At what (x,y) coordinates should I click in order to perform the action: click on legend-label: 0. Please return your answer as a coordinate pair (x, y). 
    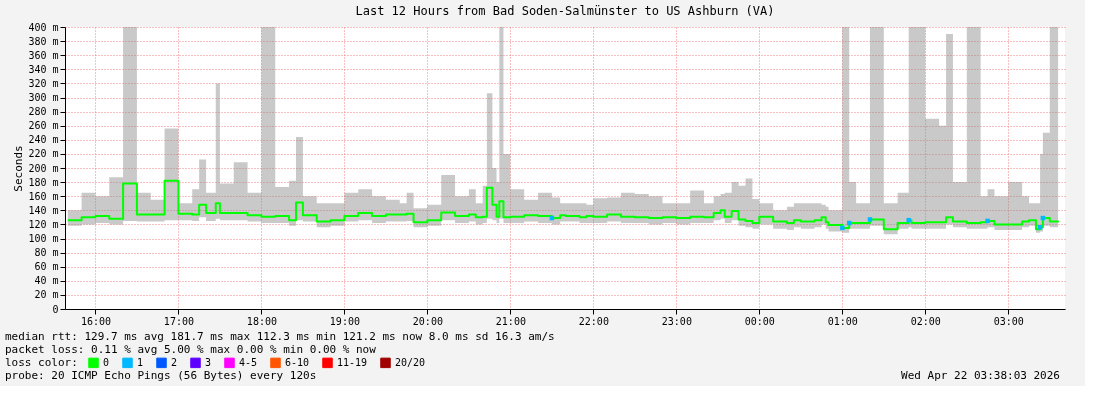
    Looking at the image, I should click on (106, 362).